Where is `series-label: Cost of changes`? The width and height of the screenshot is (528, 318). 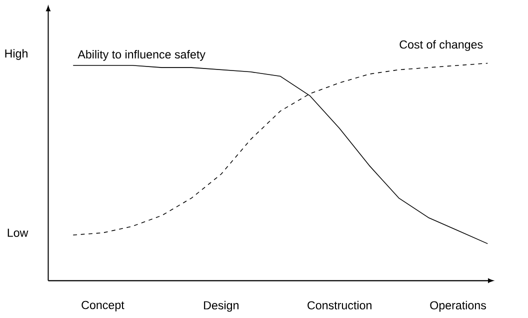
series-label: Cost of changes is located at coordinates (441, 45).